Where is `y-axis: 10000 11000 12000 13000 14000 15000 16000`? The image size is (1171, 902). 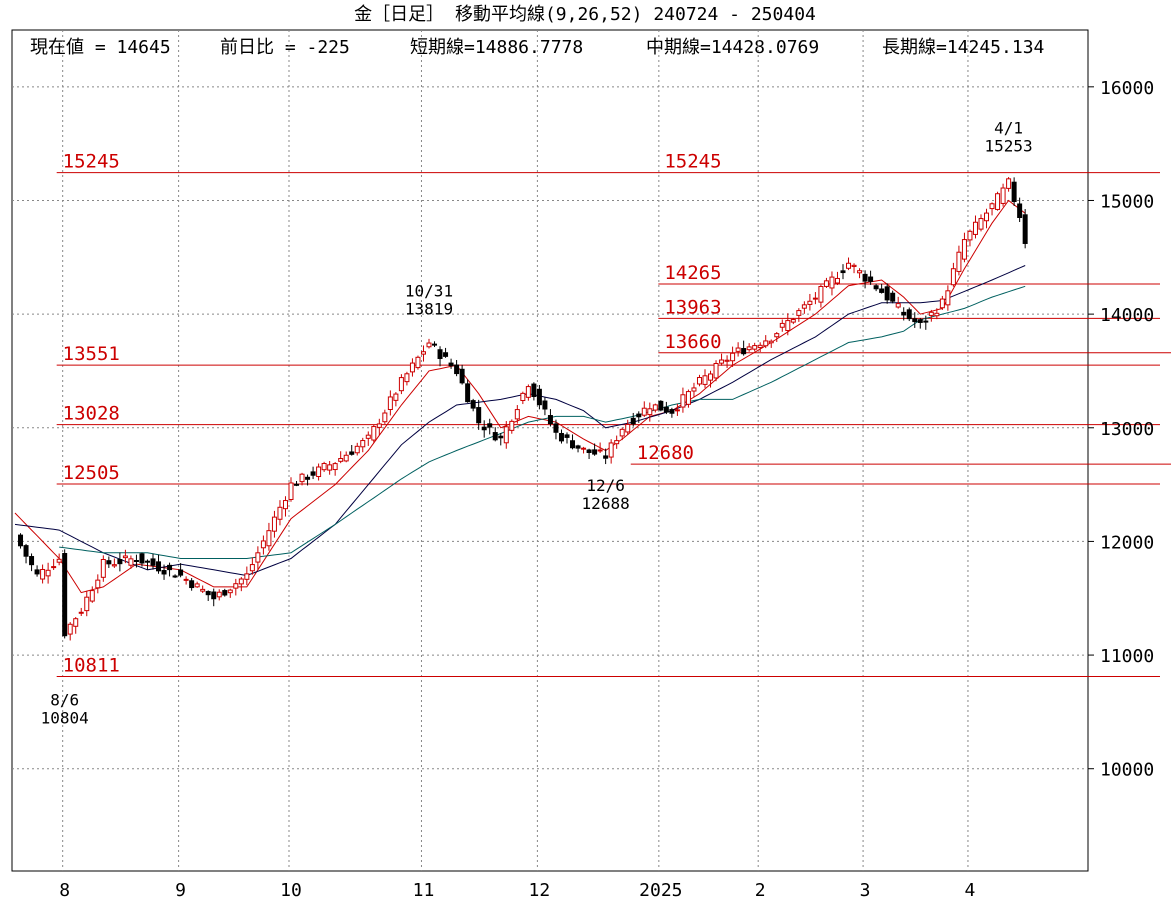 y-axis: 10000 11000 12000 13000 14000 15000 16000 is located at coordinates (1121, 429).